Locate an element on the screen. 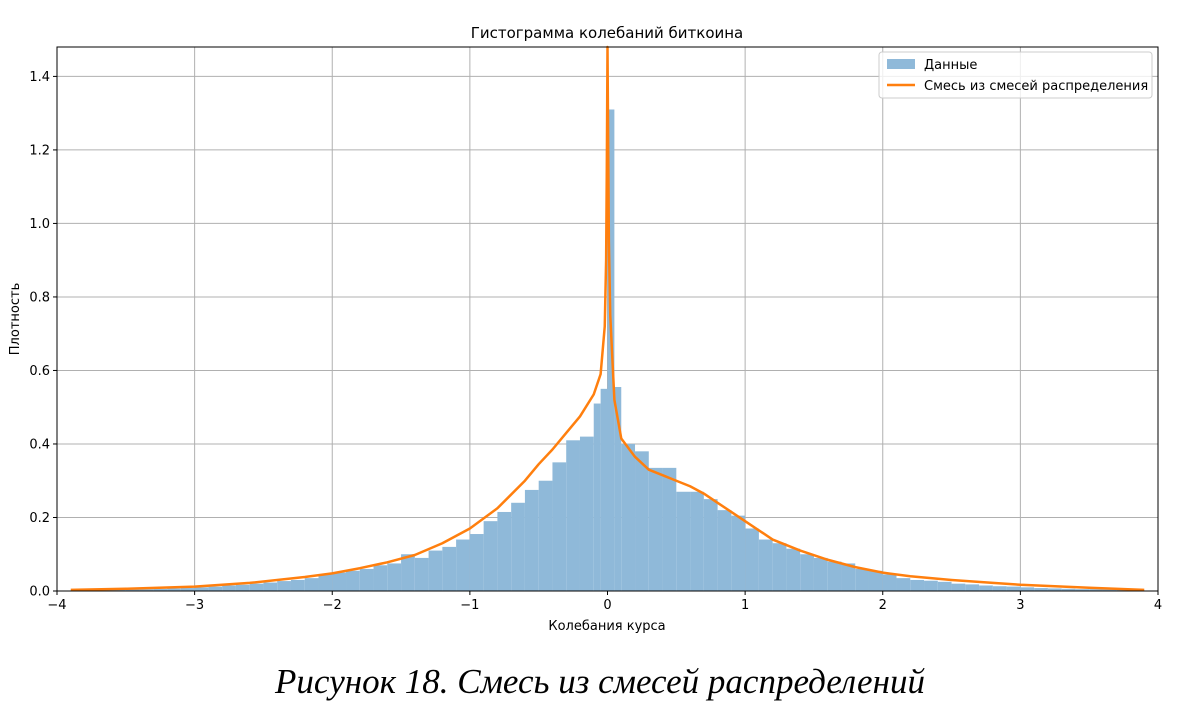 The width and height of the screenshot is (1200, 721). x-axis-label: Колебания курса is located at coordinates (606, 626).